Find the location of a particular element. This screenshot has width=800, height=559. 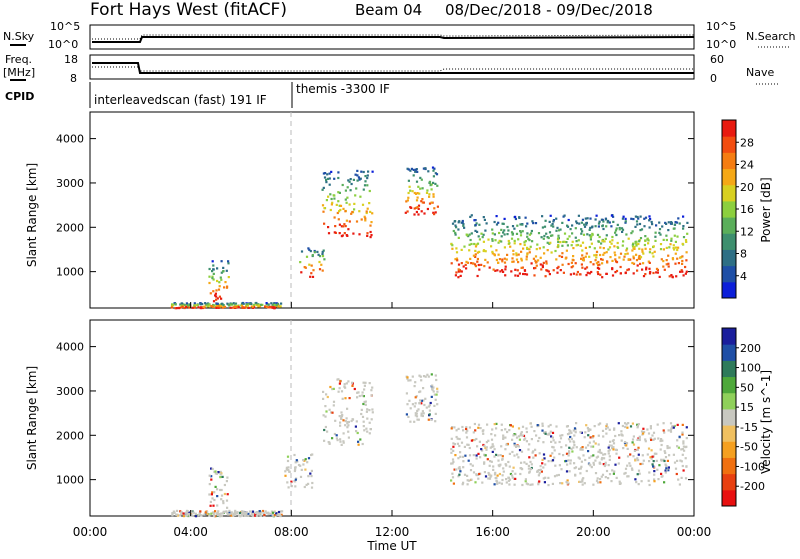

x-tick-label: 12:00 is located at coordinates (392, 532).